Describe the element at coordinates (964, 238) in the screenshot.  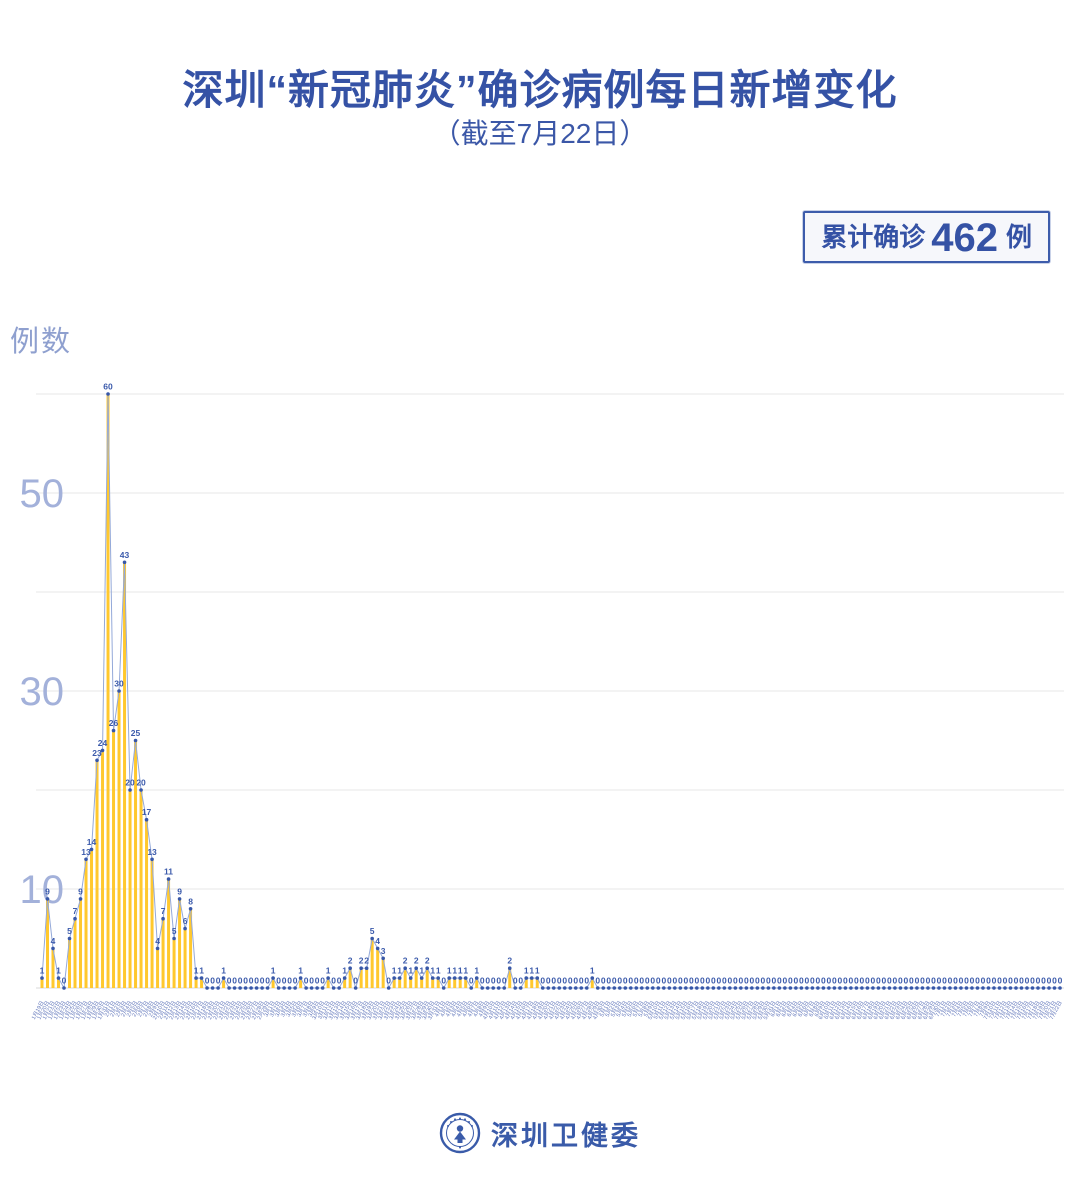
I see `badge-value: 462` at that location.